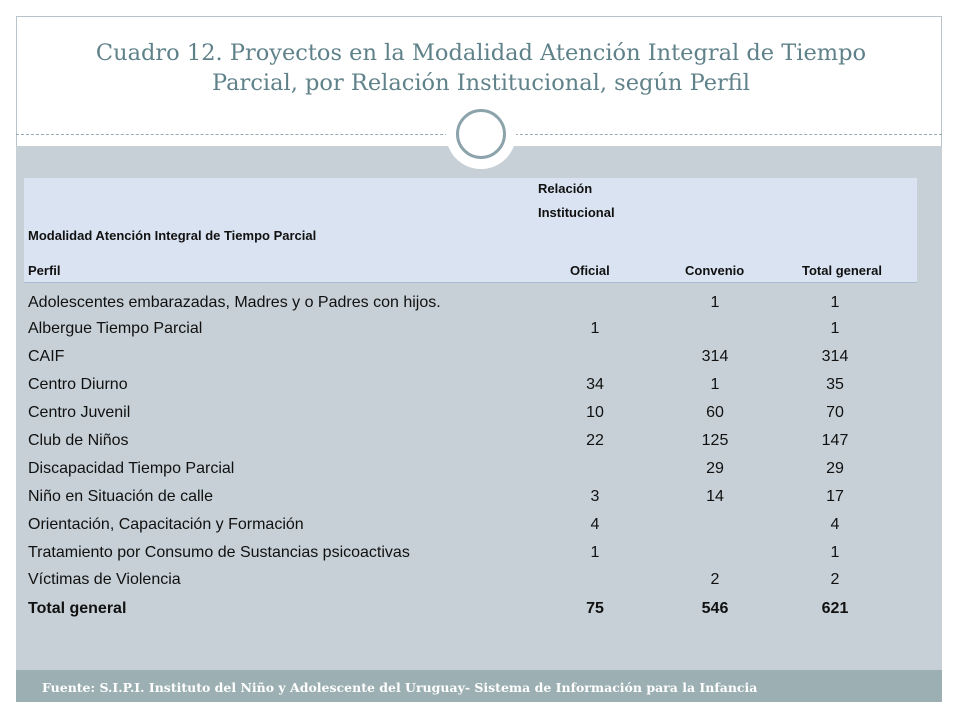 This screenshot has width=960, height=720. I want to click on table-row: Centro Juvenil 10 60 70, so click(480, 413).